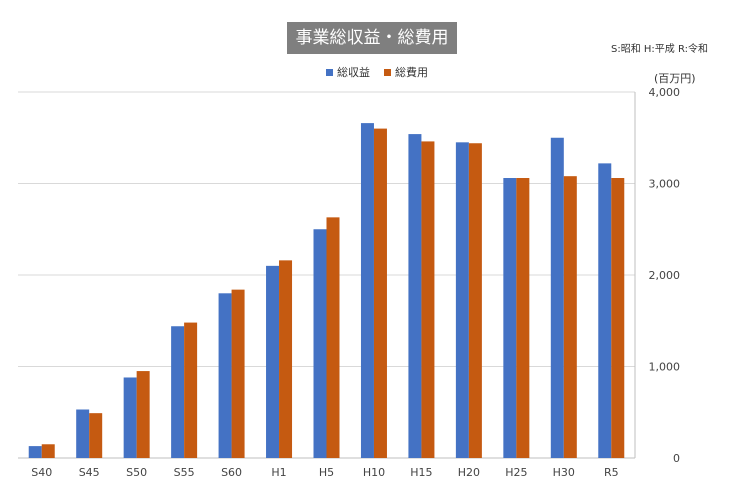 The height and width of the screenshot is (500, 750). What do you see at coordinates (675, 78) in the screenshot?
I see `y-axis-unit: (百万円)` at bounding box center [675, 78].